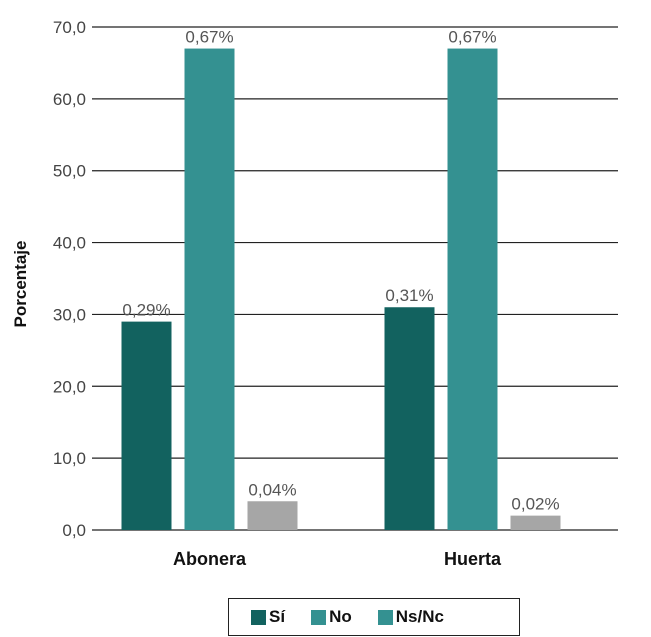  What do you see at coordinates (69, 99) in the screenshot?
I see `y-tick-label: 60,0` at bounding box center [69, 99].